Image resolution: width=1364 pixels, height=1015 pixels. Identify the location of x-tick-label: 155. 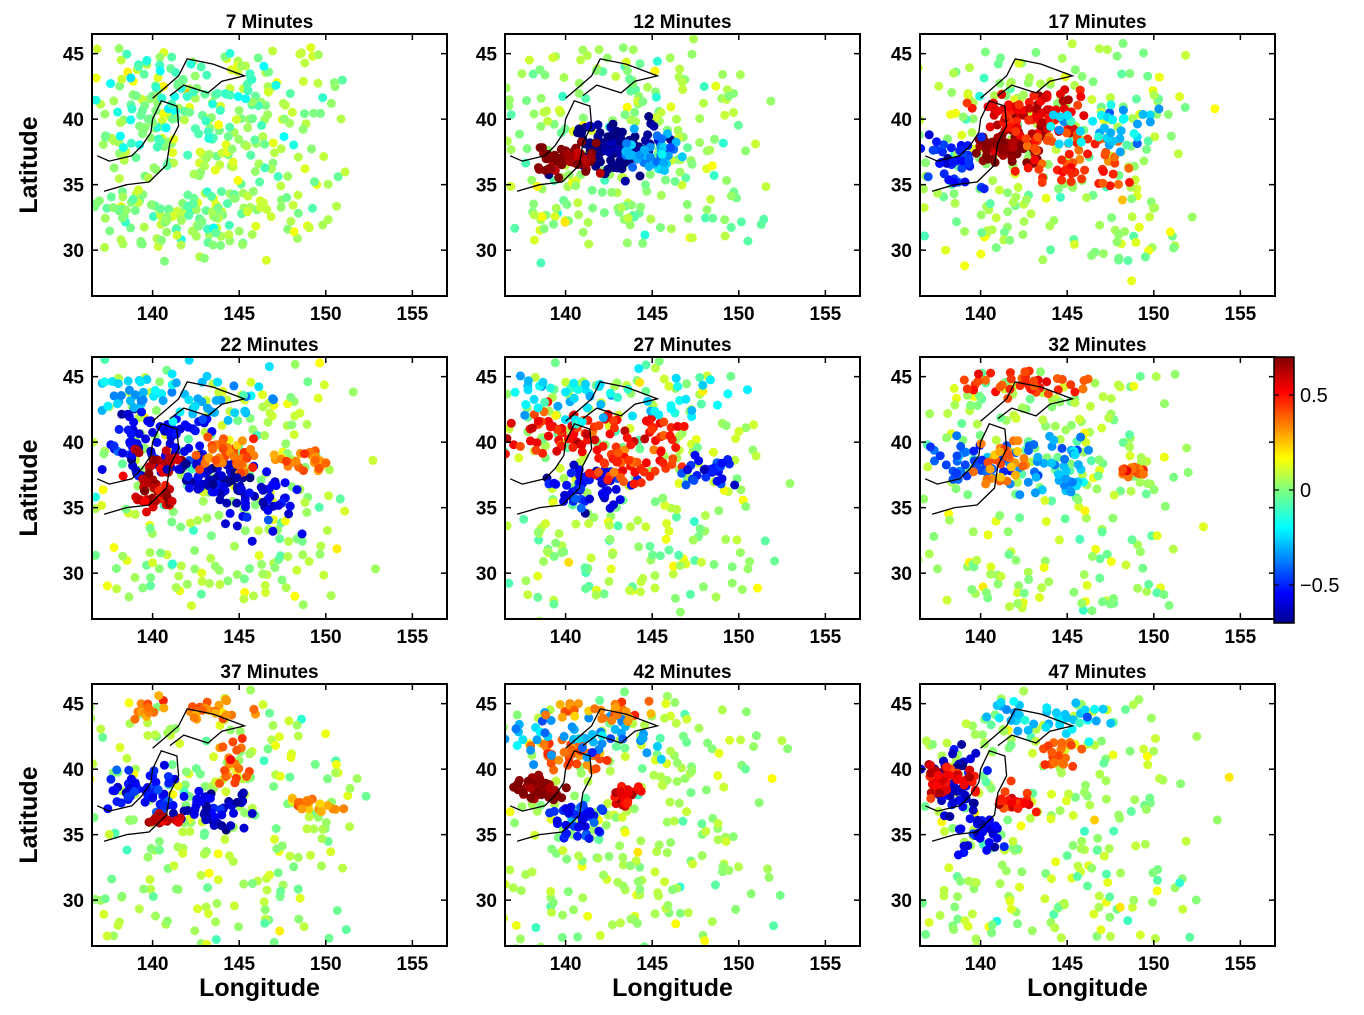
(1241, 314).